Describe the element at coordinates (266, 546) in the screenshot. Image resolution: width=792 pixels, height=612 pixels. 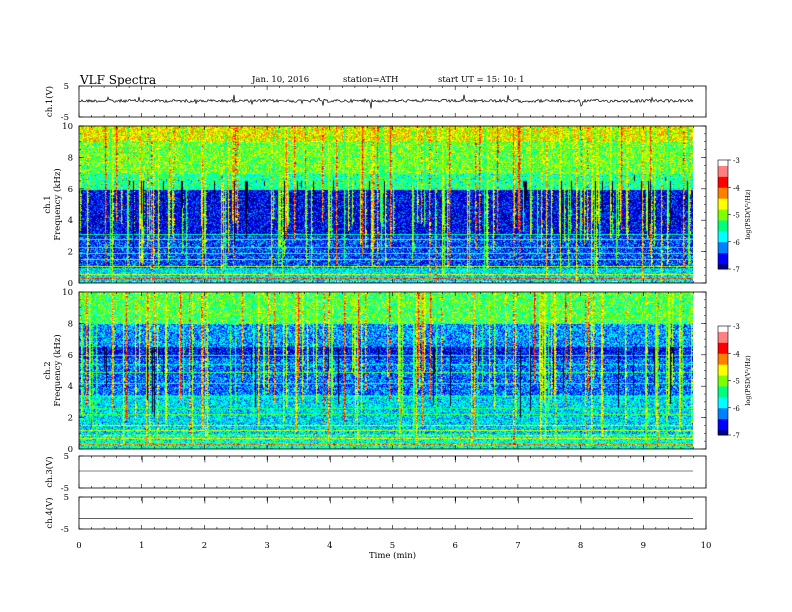
I see `x-tick-label: 3` at that location.